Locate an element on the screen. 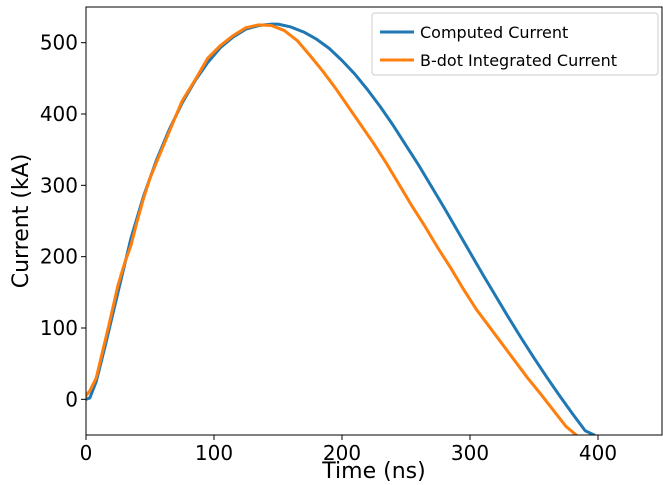 The height and width of the screenshot is (485, 663). x-tick-label: 400 is located at coordinates (598, 453).